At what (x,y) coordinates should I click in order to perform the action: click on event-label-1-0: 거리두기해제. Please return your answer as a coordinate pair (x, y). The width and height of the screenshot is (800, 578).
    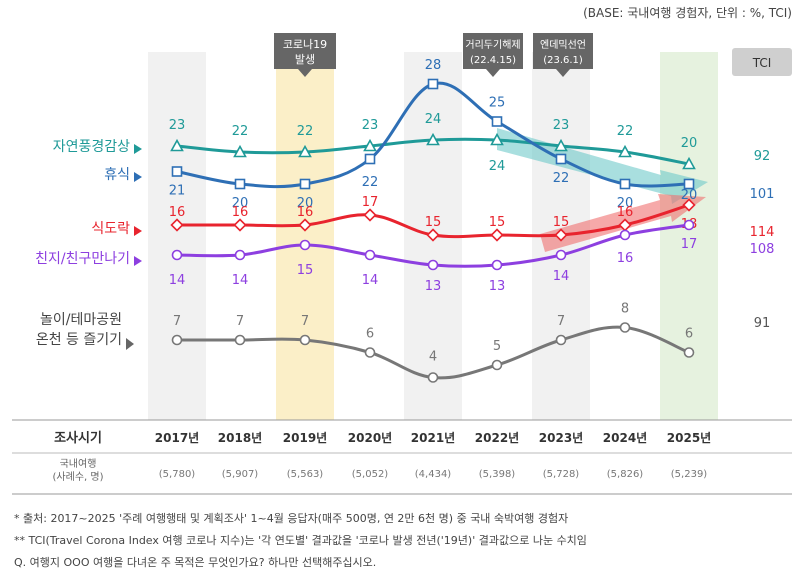
    Looking at the image, I should click on (492, 44).